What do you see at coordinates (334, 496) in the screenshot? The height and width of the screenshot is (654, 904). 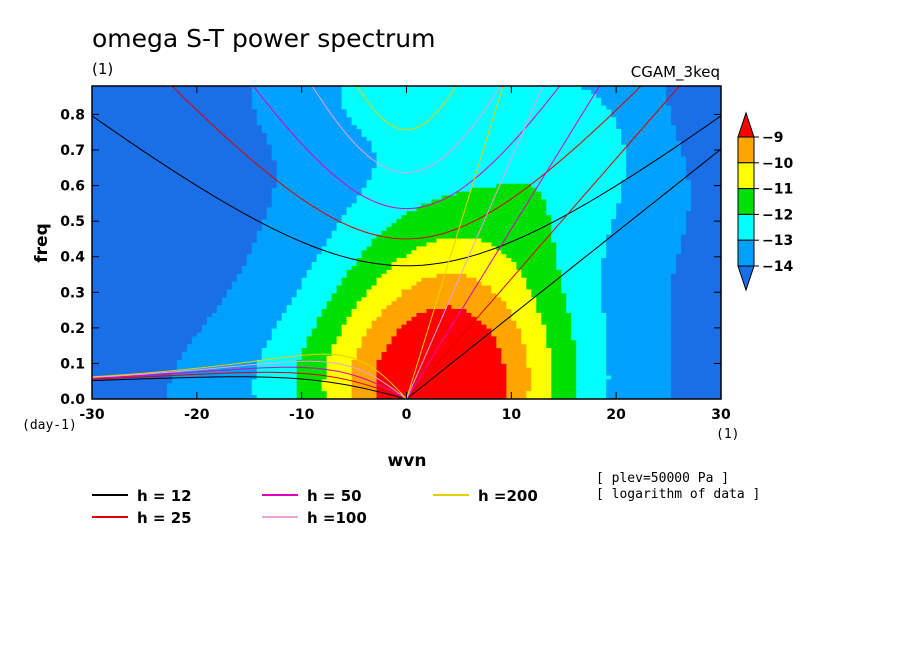 I see `legend-label: h = 50` at bounding box center [334, 496].